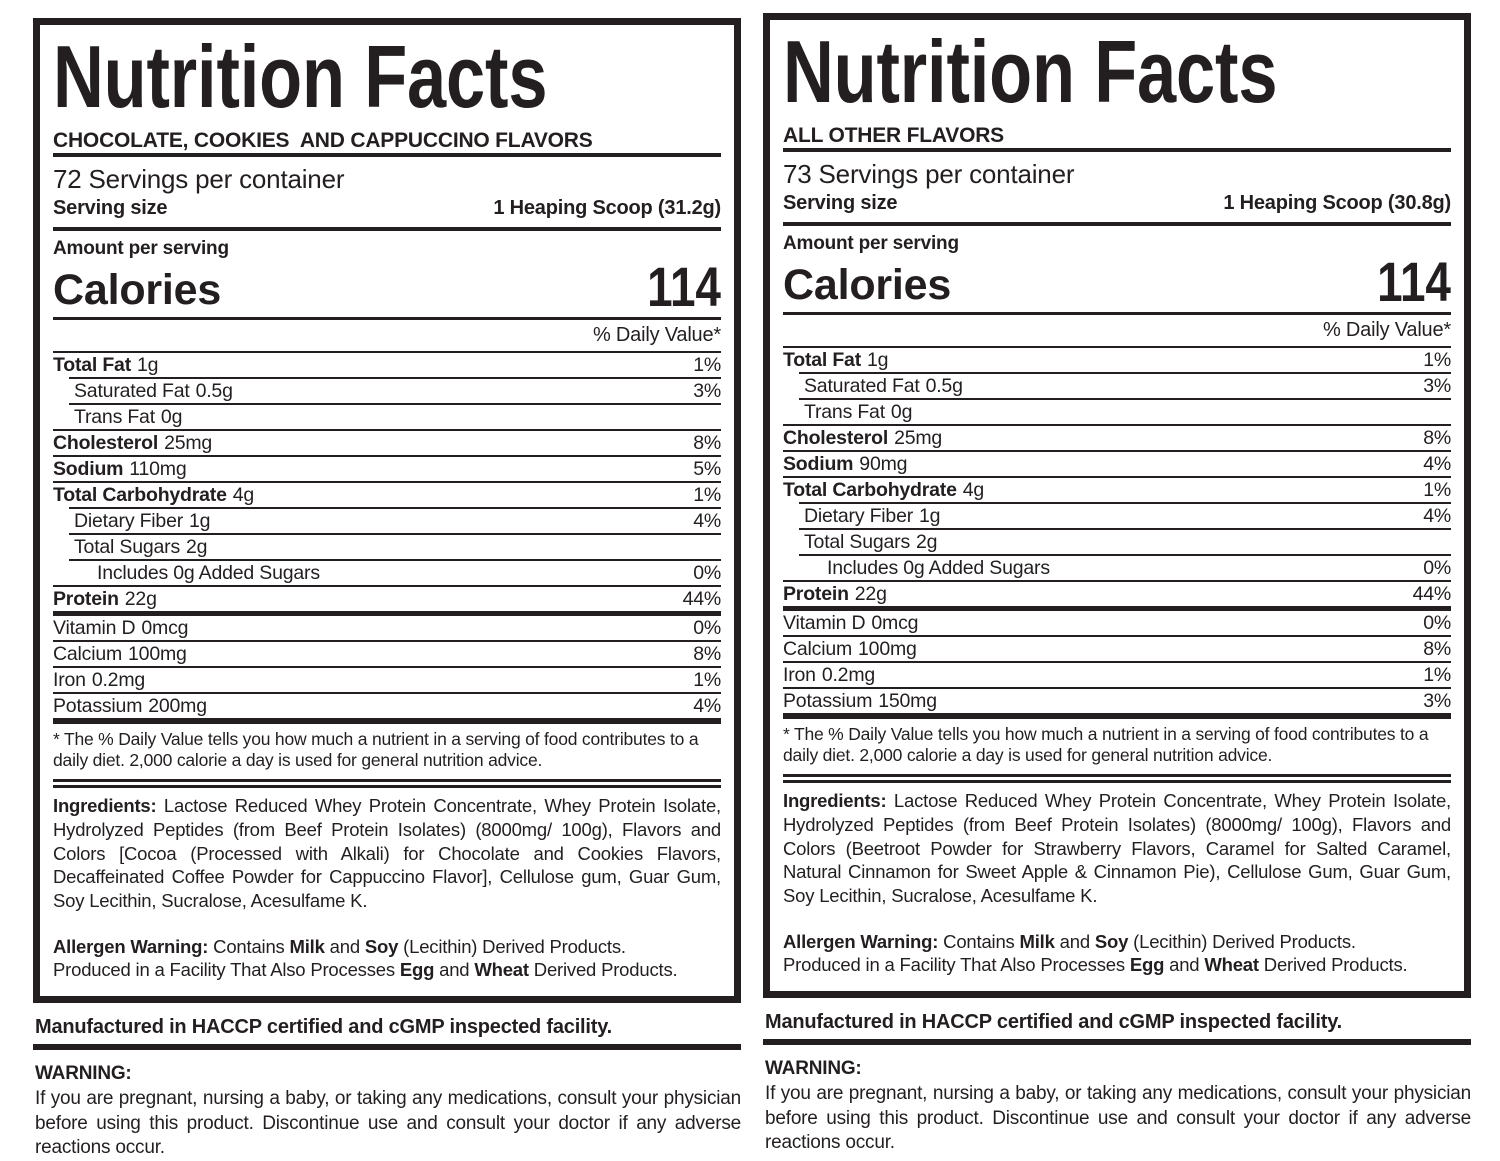 This screenshot has height=1161, width=1500. I want to click on daily-value-header: % Daily Value*, so click(1117, 331).